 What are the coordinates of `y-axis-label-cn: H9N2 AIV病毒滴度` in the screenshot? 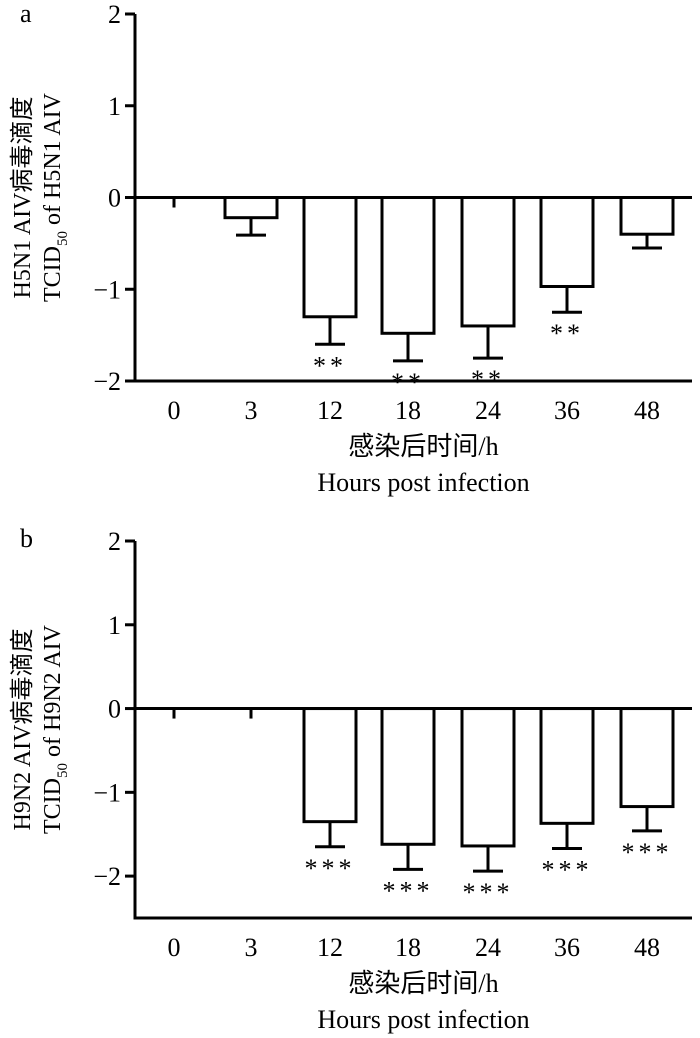 It's located at (22, 730).